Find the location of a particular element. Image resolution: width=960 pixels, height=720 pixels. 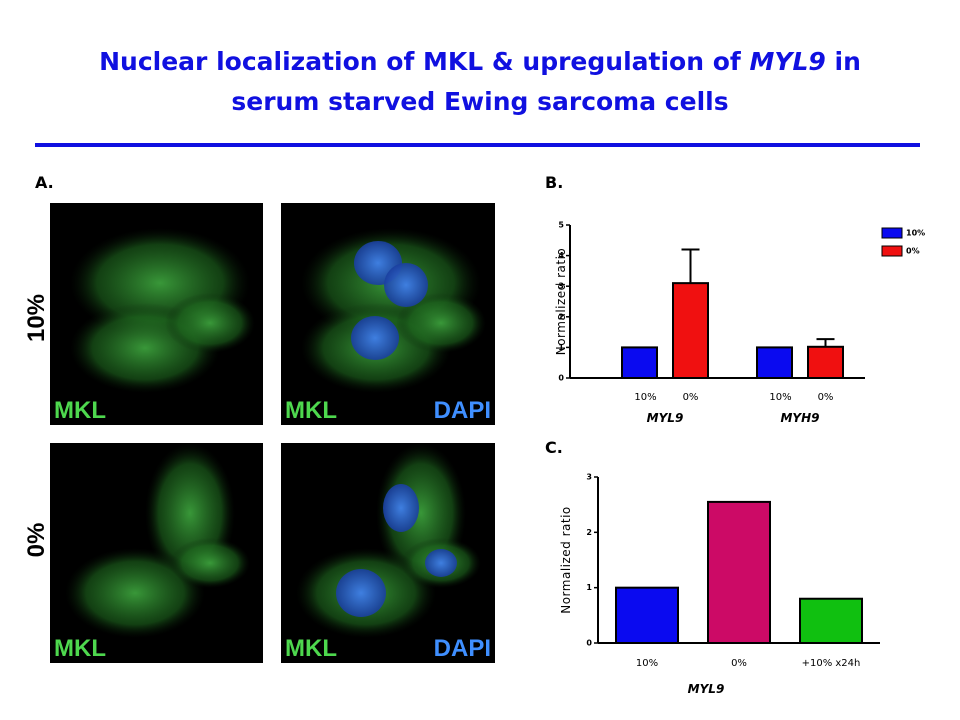

row-label: 0% is located at coordinates (36, 540).